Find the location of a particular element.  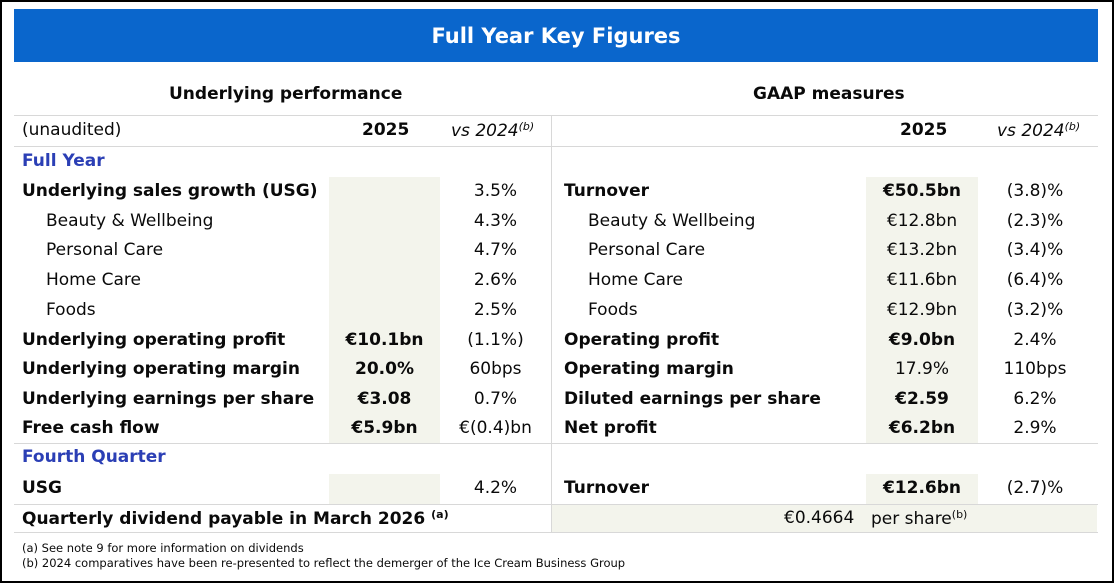

left-row-vs: 60bps is located at coordinates (495, 369).